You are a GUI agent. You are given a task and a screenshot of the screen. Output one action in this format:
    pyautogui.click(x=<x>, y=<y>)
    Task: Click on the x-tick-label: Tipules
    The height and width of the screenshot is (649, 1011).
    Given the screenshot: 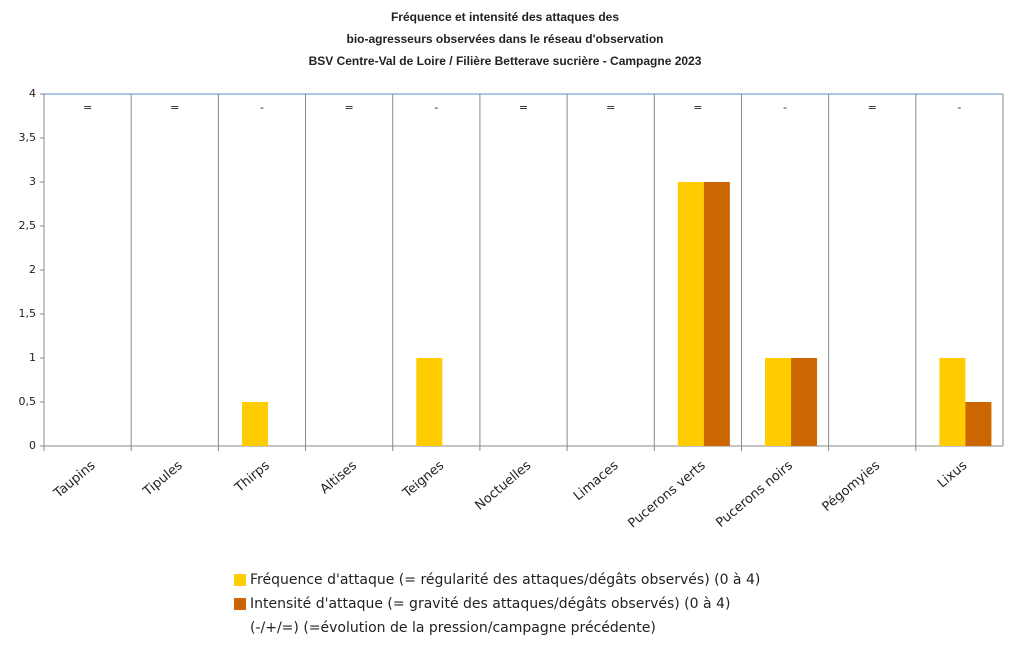 What is the action you would take?
    pyautogui.click(x=163, y=479)
    